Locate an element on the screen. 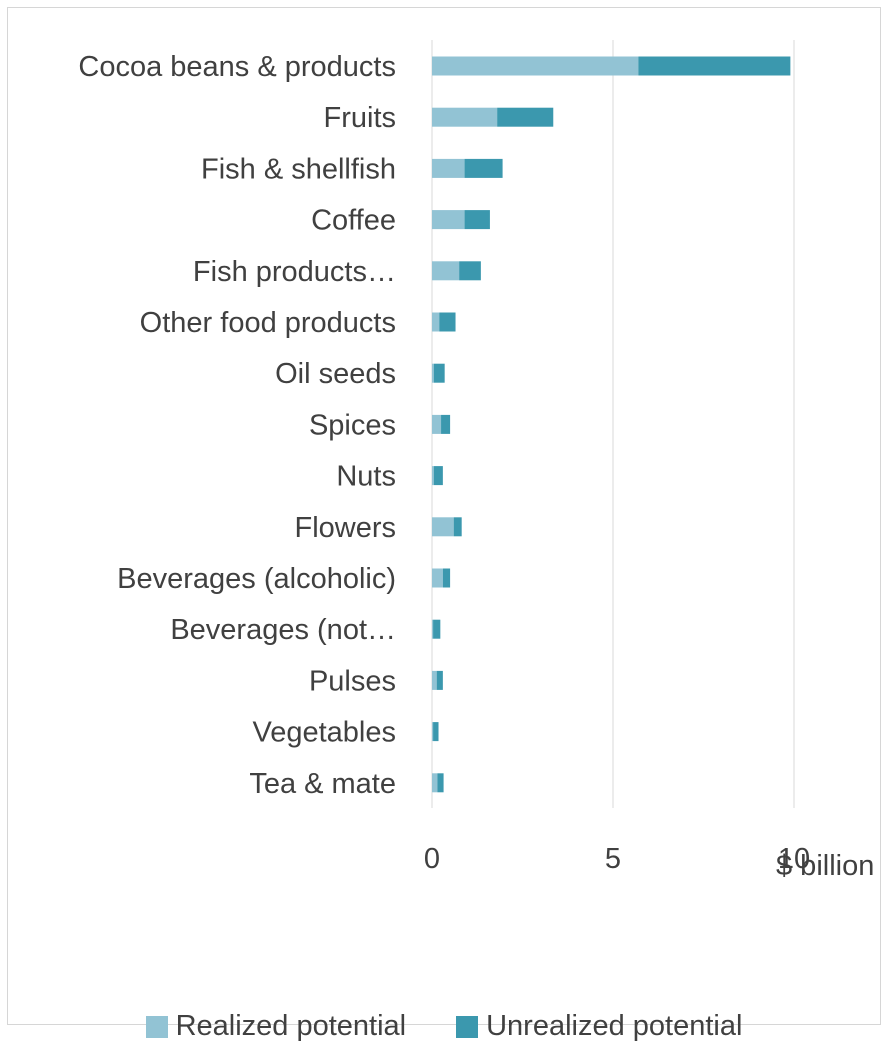 This screenshot has height=1043, width=888. category-label: Coffee is located at coordinates (353, 221).